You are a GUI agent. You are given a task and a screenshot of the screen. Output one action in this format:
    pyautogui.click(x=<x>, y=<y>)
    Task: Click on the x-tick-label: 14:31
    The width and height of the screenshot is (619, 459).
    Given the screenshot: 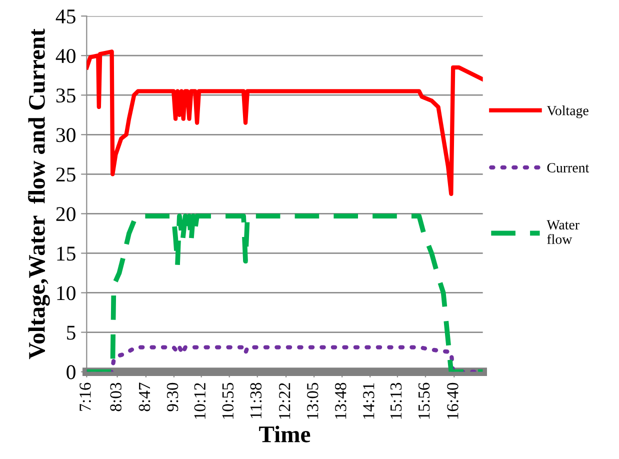 What is the action you would take?
    pyautogui.click(x=368, y=401)
    